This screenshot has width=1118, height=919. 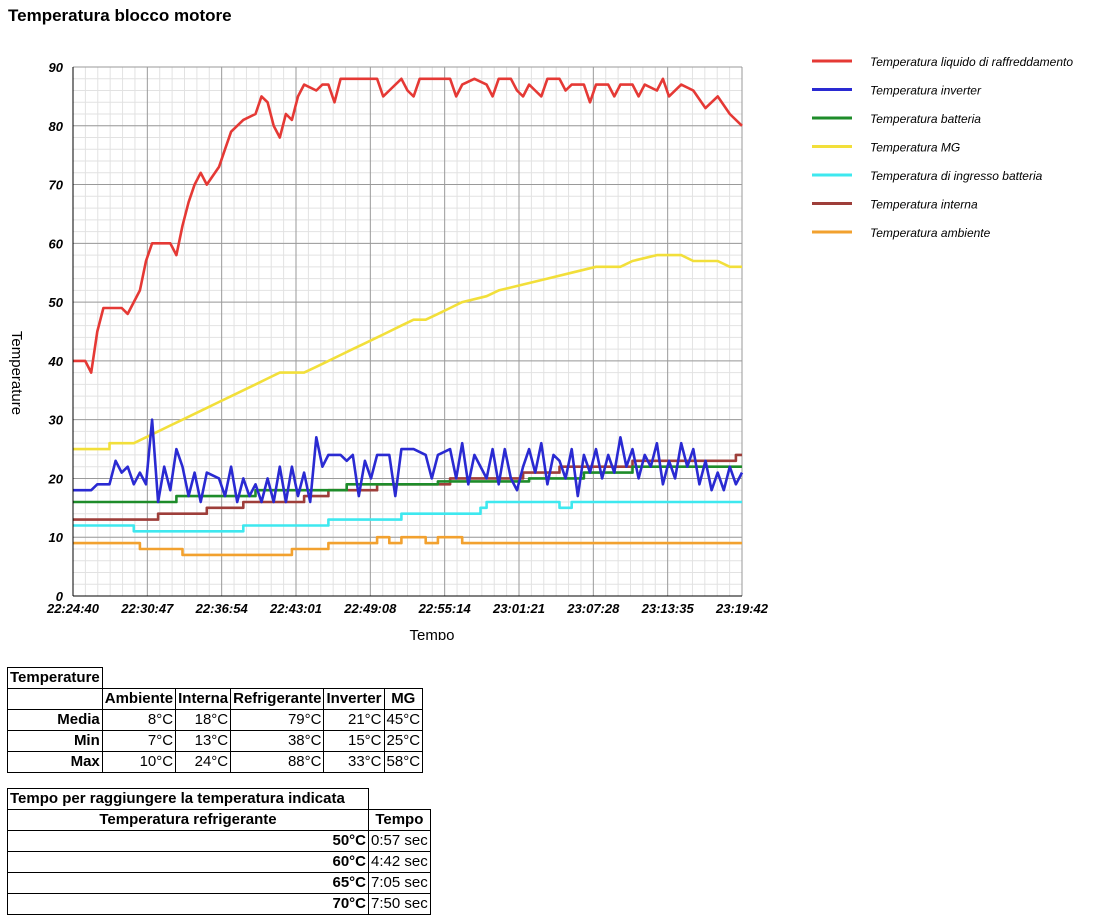 What do you see at coordinates (295, 608) in the screenshot?
I see `x-tick-label: 22:43:01` at bounding box center [295, 608].